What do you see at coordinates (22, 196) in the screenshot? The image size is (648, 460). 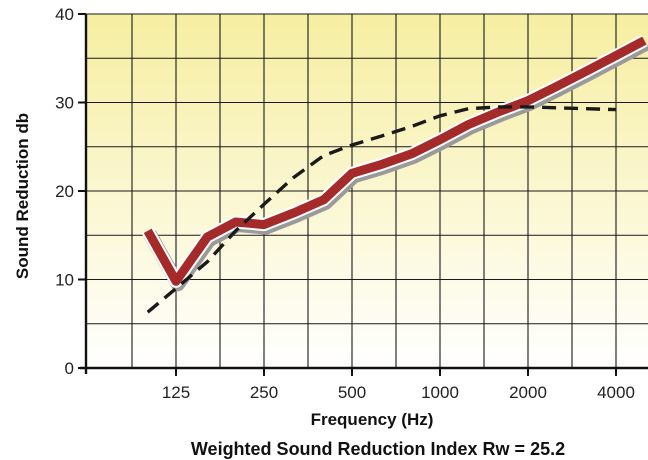 I see `y-axis-title: Sound Reduction db` at bounding box center [22, 196].